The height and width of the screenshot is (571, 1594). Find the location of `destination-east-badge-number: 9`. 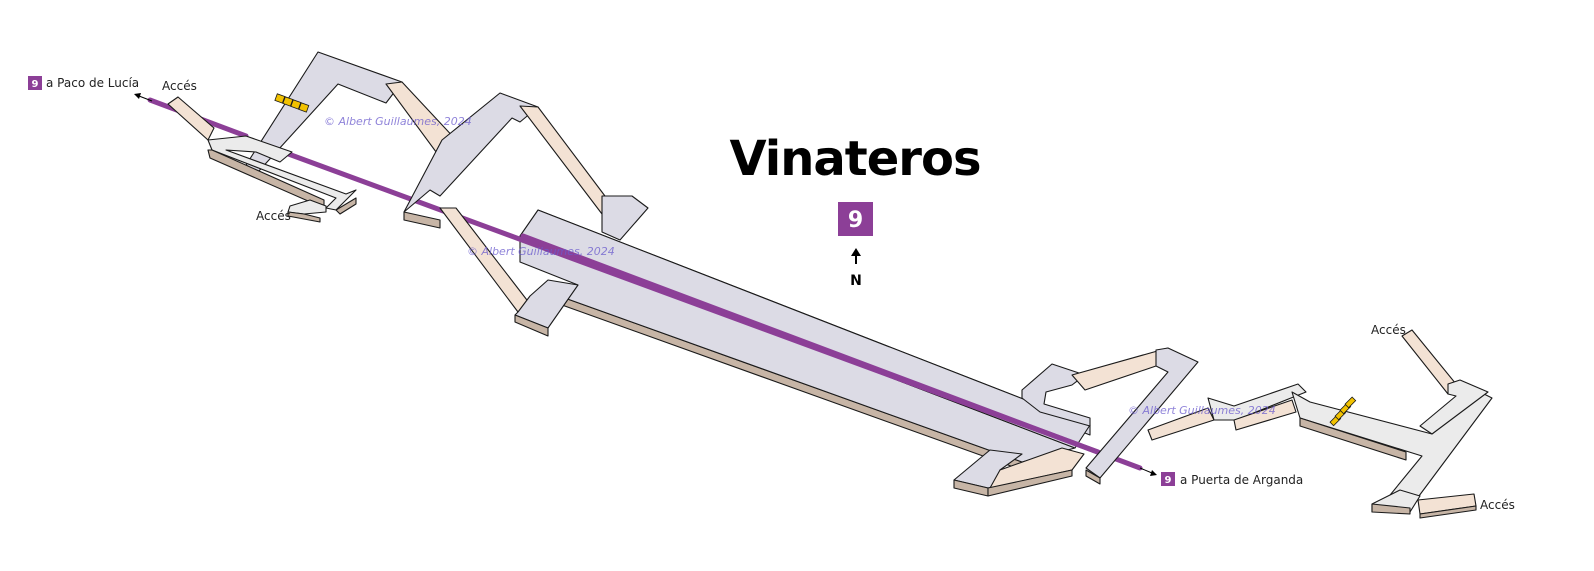

destination-east-badge-number: 9 is located at coordinates (1168, 480).